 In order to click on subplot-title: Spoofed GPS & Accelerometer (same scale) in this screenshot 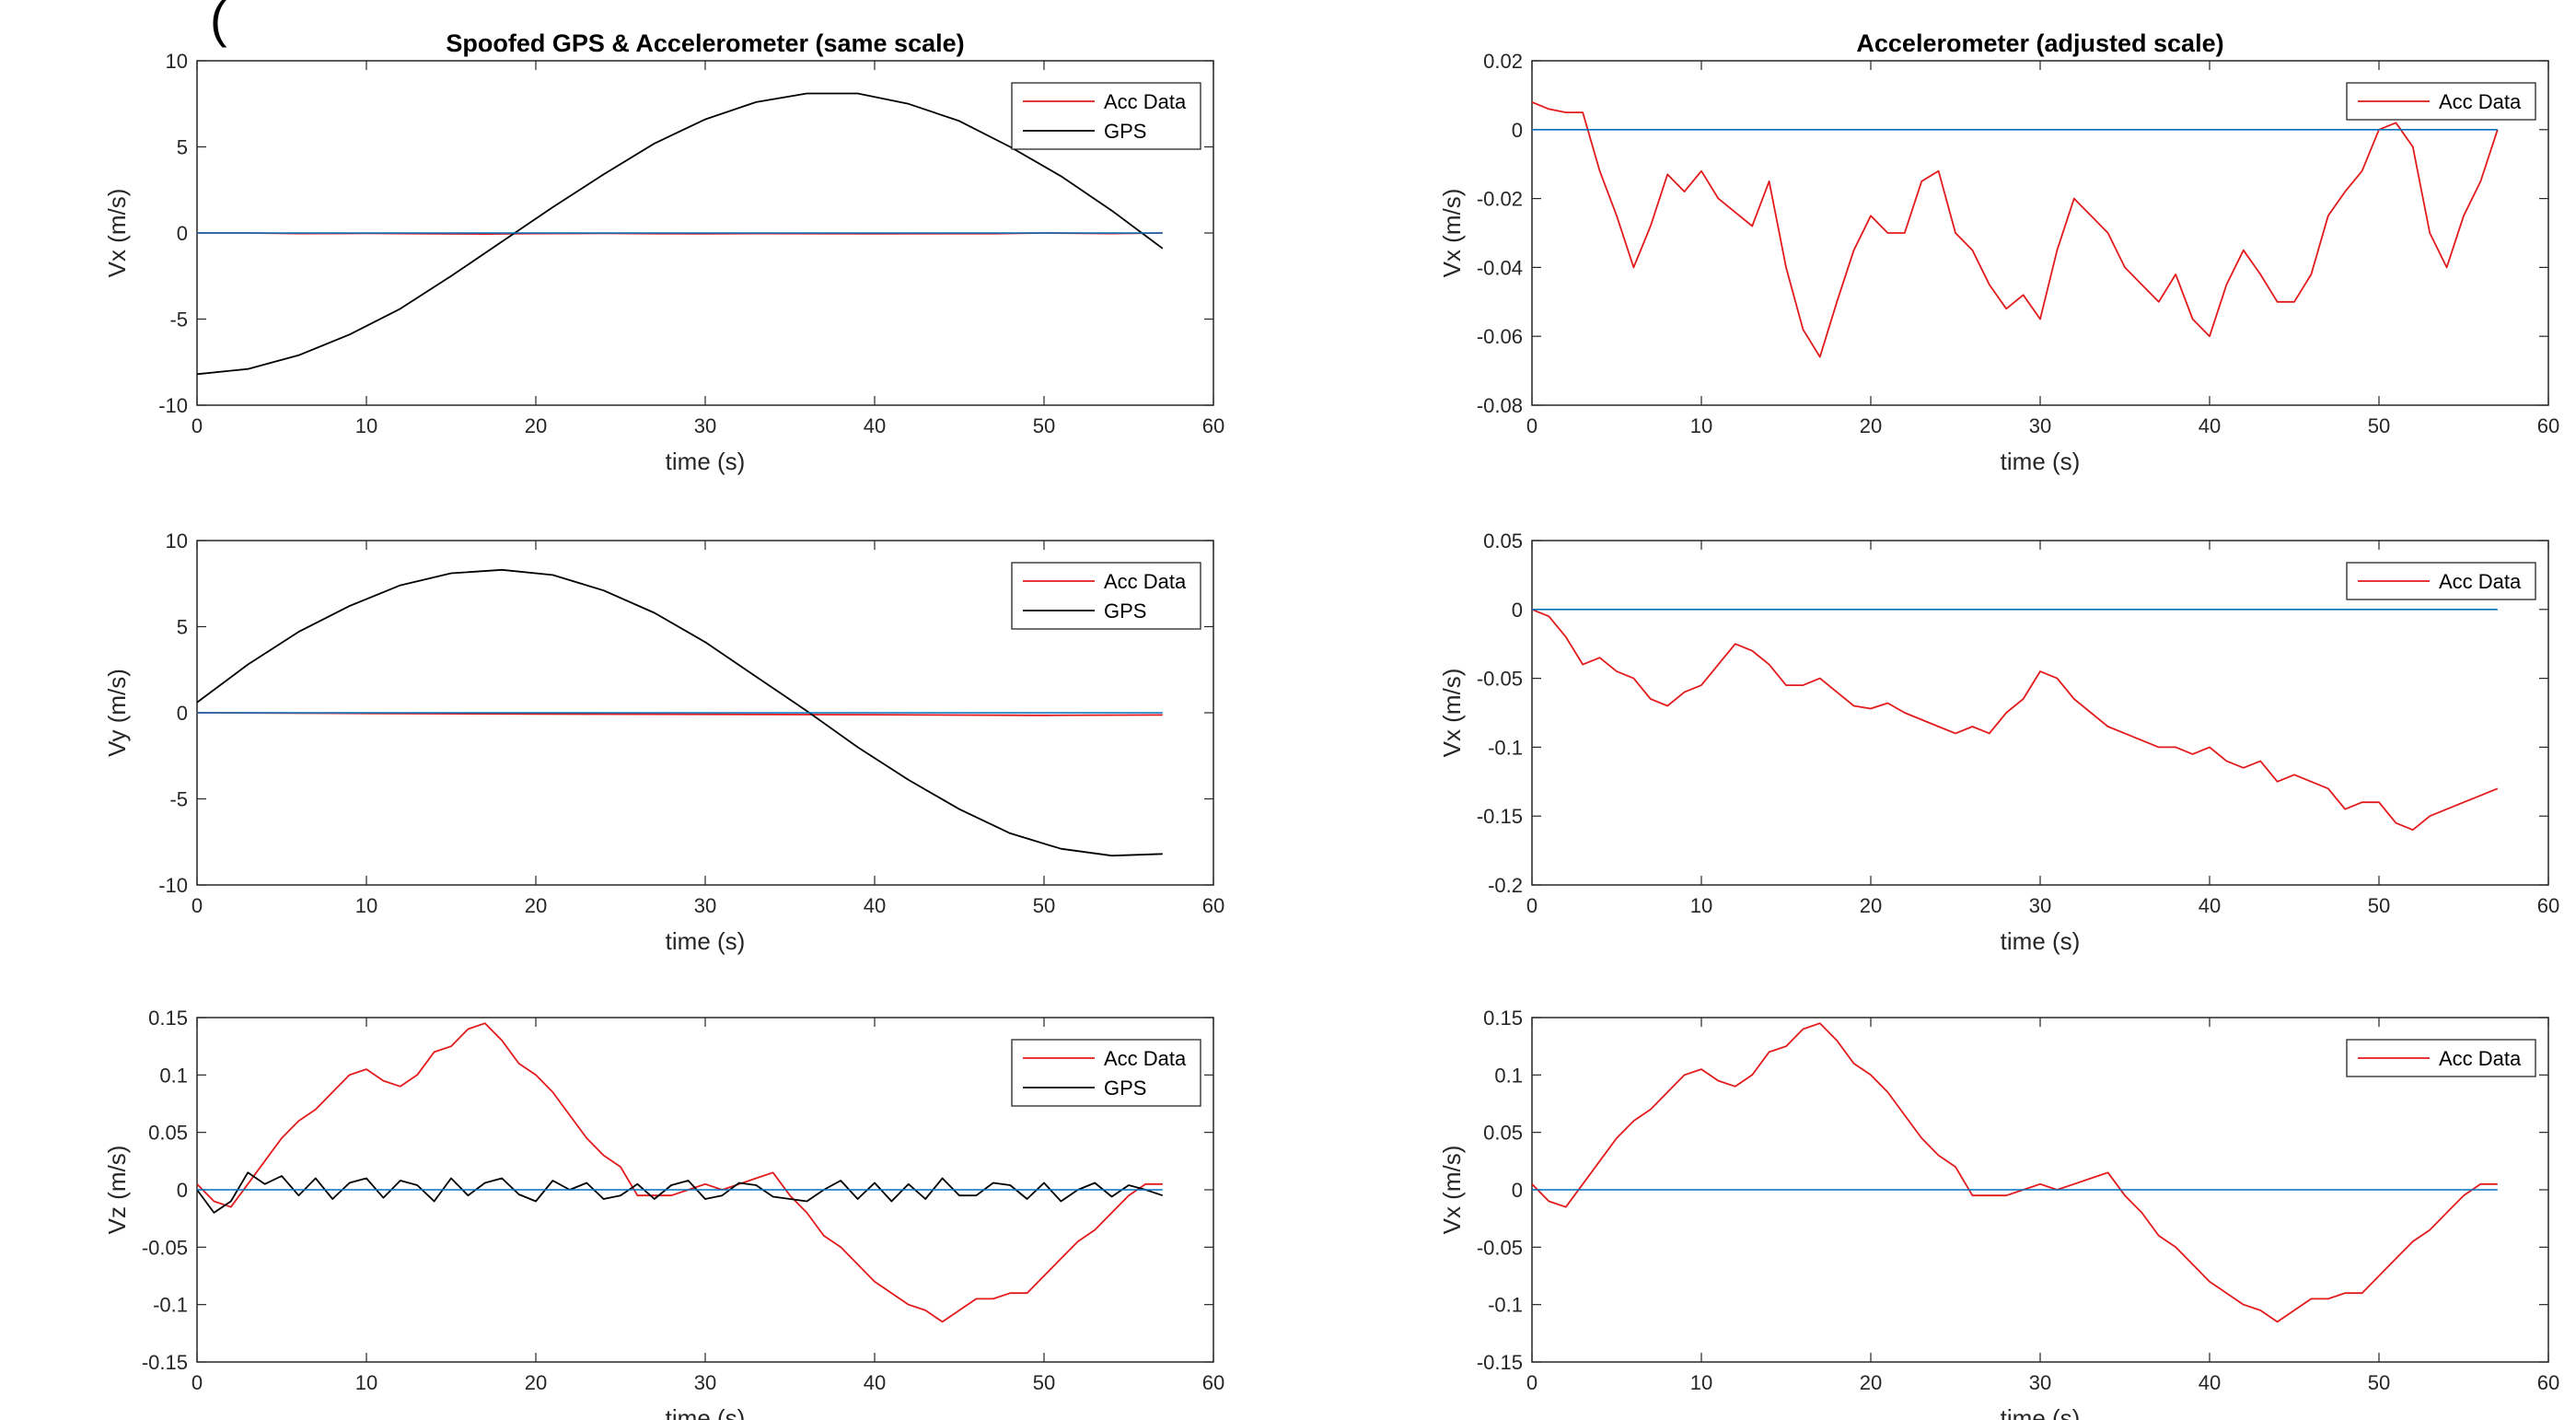, I will do `click(705, 43)`.